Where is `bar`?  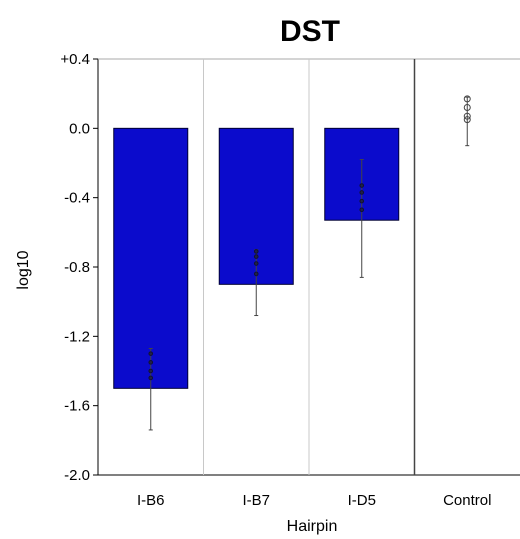 bar is located at coordinates (151, 258).